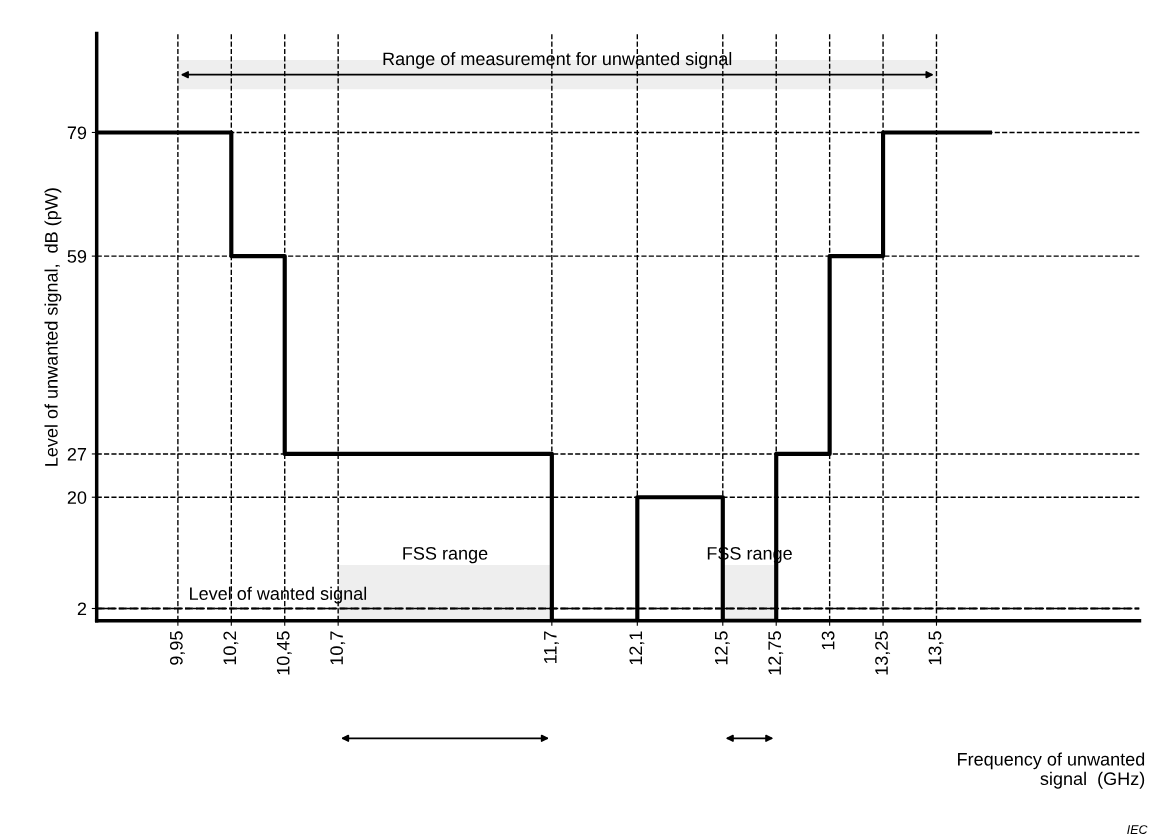 The height and width of the screenshot is (839, 1151). I want to click on y-axis-title: Level of unwanted signal, dB (pW), so click(53, 327).